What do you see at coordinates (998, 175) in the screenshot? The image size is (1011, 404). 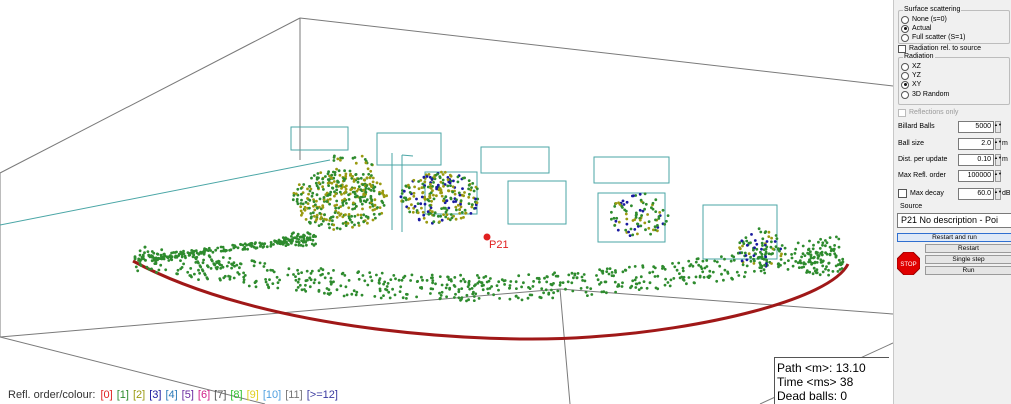 I see `max-refl-order-spinner: ▲▼` at bounding box center [998, 175].